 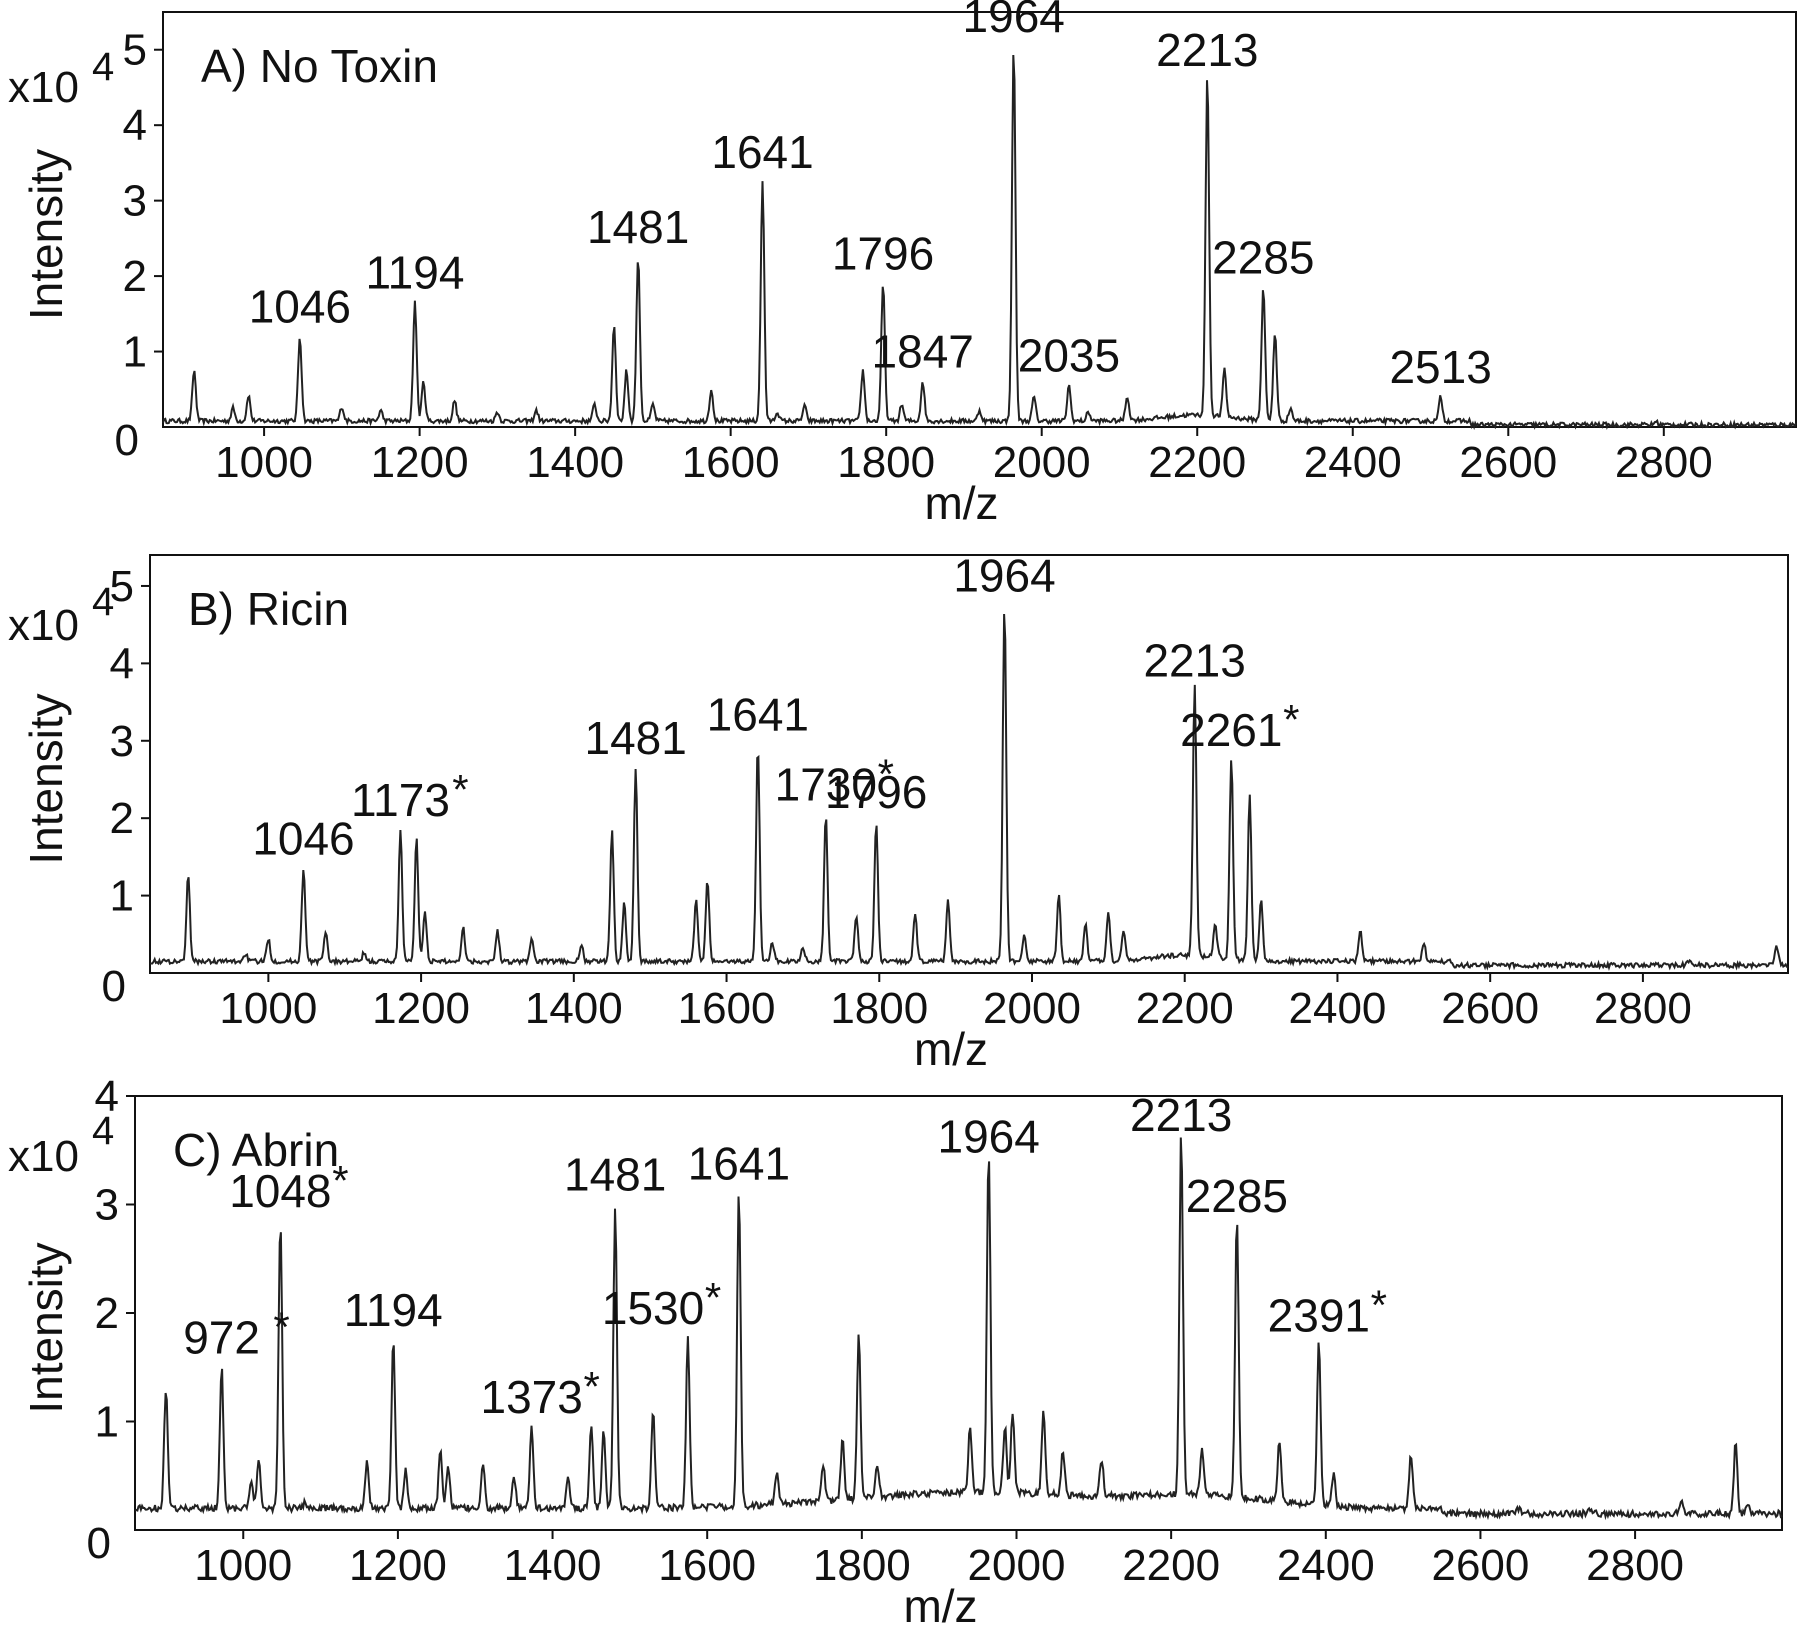 I want to click on y-tick-label: 4, so click(x=135, y=125).